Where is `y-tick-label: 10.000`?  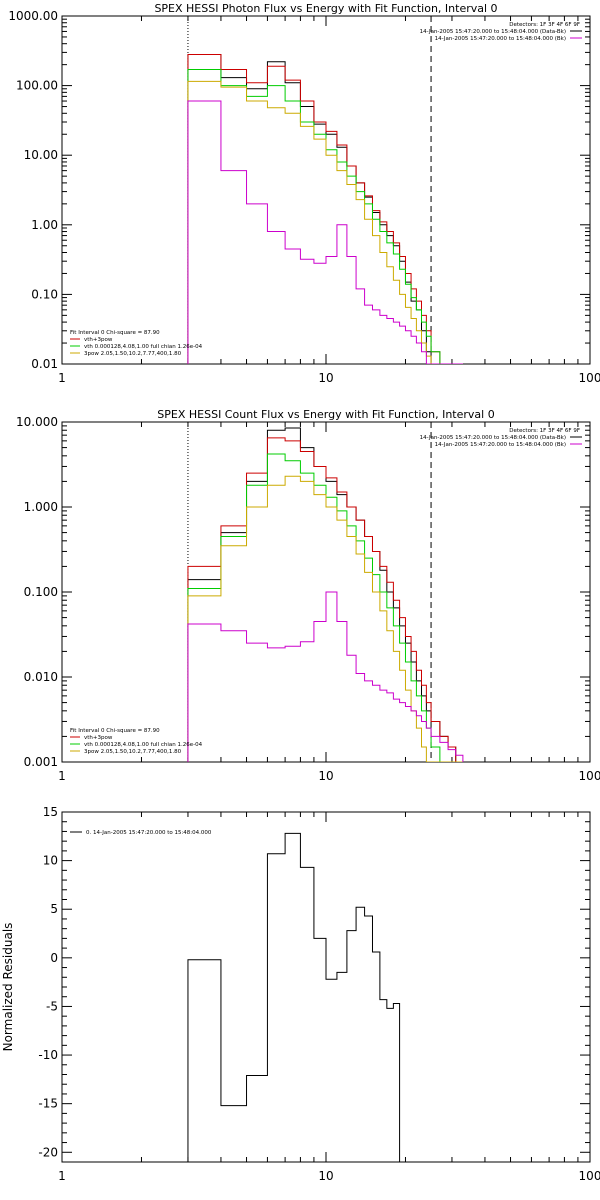
y-tick-label: 10.000 is located at coordinates (37, 422).